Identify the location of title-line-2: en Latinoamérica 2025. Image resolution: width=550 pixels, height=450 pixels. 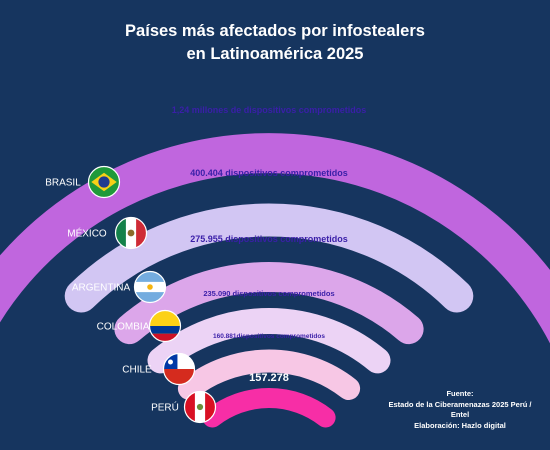
(275, 54).